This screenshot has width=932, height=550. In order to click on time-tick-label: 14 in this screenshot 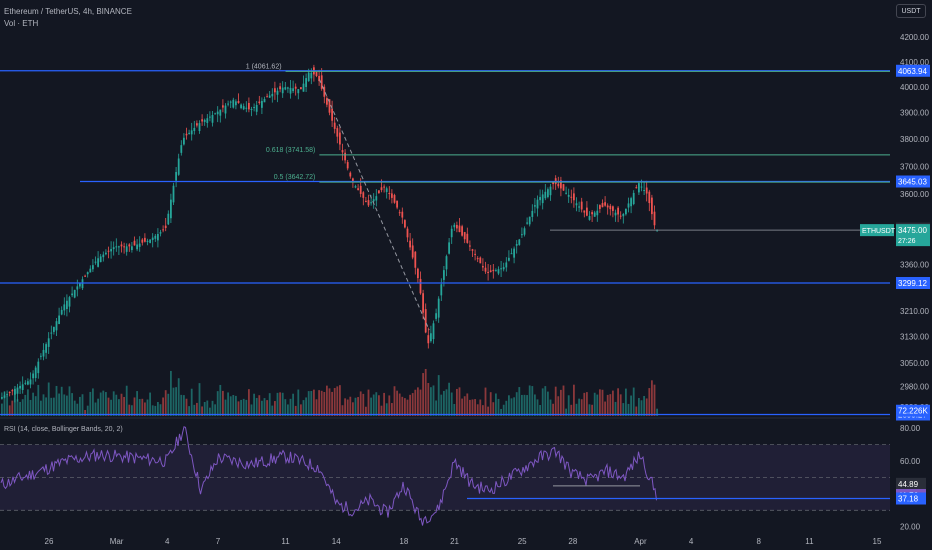, I will do `click(336, 541)`.